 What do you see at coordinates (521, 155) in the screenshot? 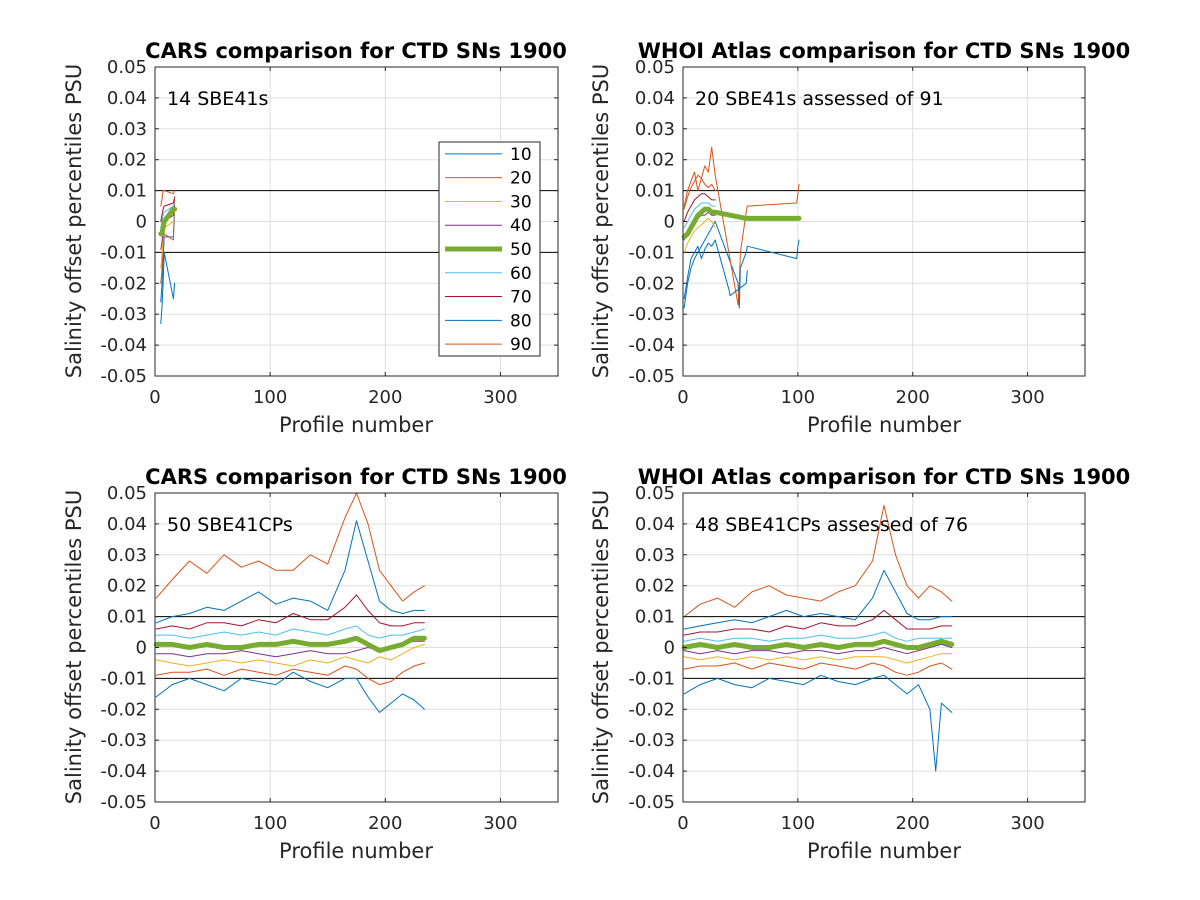
I see `legend-label: 10` at bounding box center [521, 155].